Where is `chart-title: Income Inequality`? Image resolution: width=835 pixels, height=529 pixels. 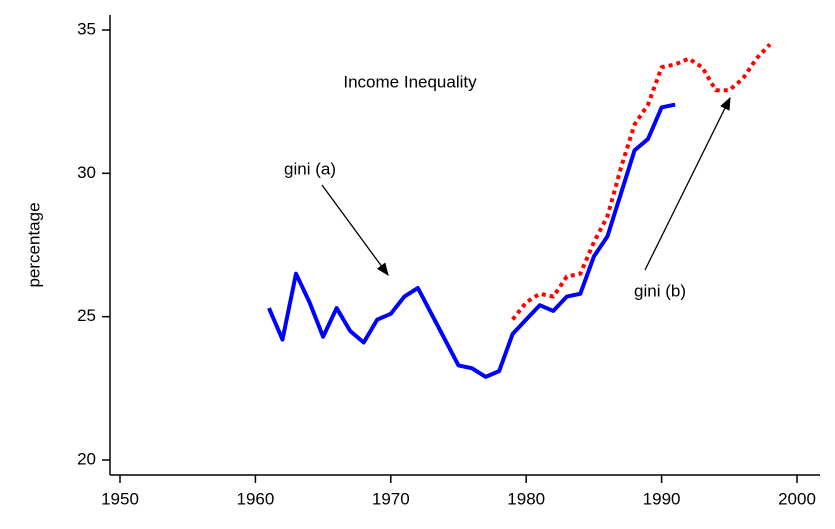
chart-title: Income Inequality is located at coordinates (410, 81).